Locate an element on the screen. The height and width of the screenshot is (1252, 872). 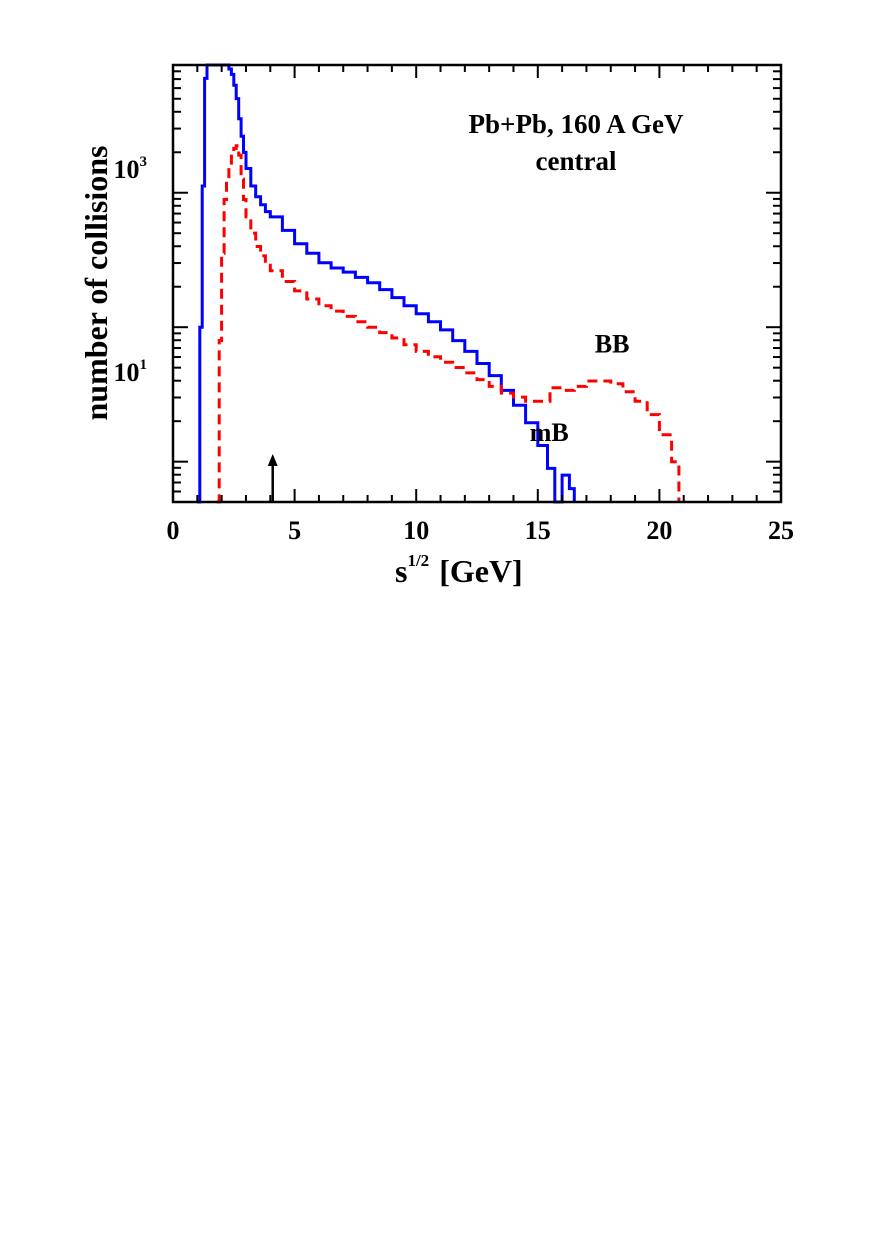
x-tick-label-15: 15 is located at coordinates (538, 530).